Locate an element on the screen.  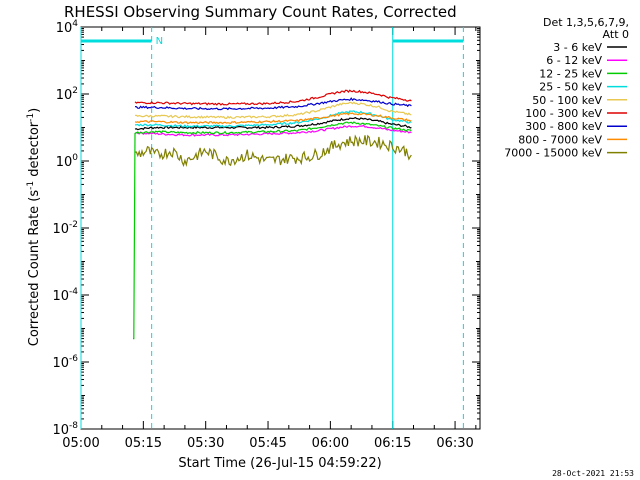
y-tick-exp: 0 is located at coordinates (75, 158).